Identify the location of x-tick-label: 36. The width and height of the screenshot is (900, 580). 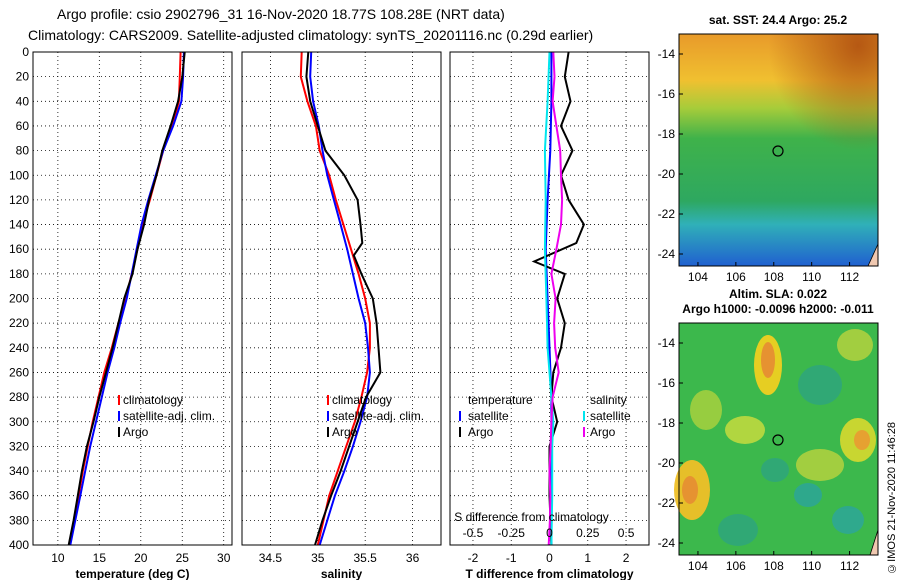
(413, 558).